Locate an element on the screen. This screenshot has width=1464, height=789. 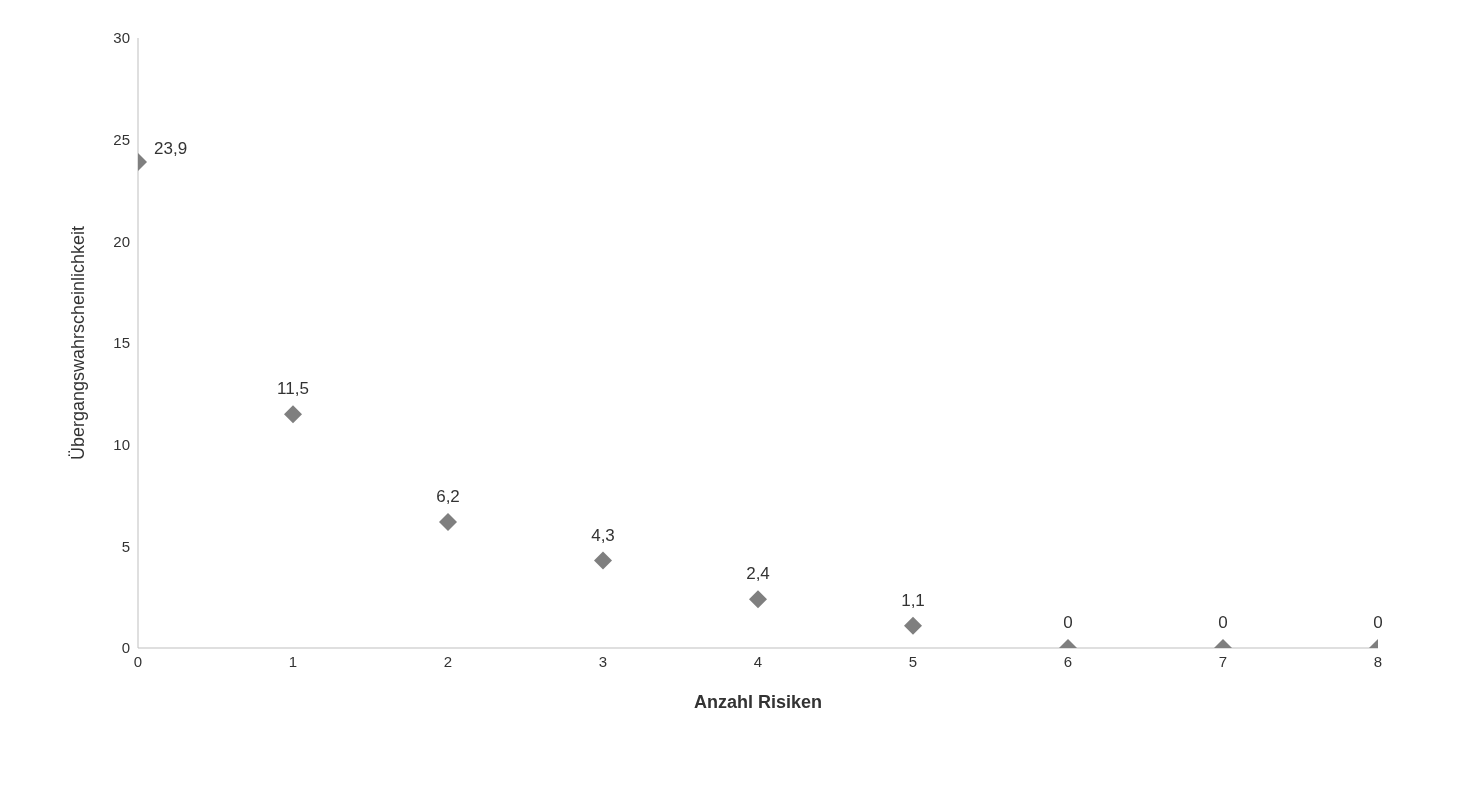
x-tick-label: 0 is located at coordinates (138, 661).